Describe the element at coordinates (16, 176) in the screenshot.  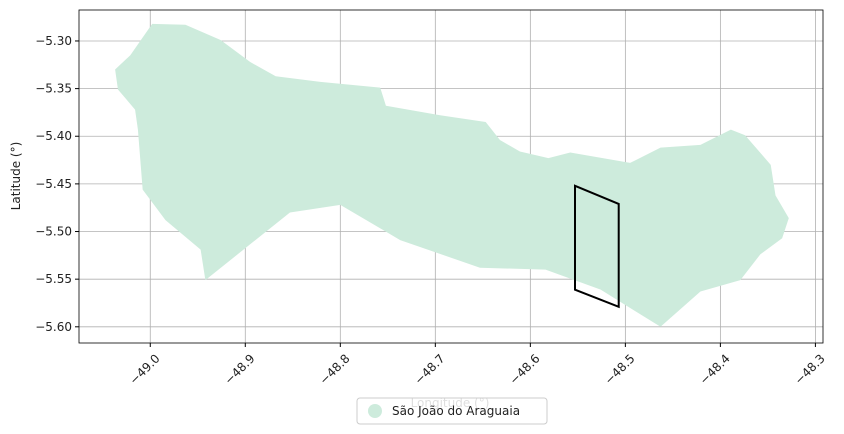
I see `y-axis-label: Latitude (°)` at that location.